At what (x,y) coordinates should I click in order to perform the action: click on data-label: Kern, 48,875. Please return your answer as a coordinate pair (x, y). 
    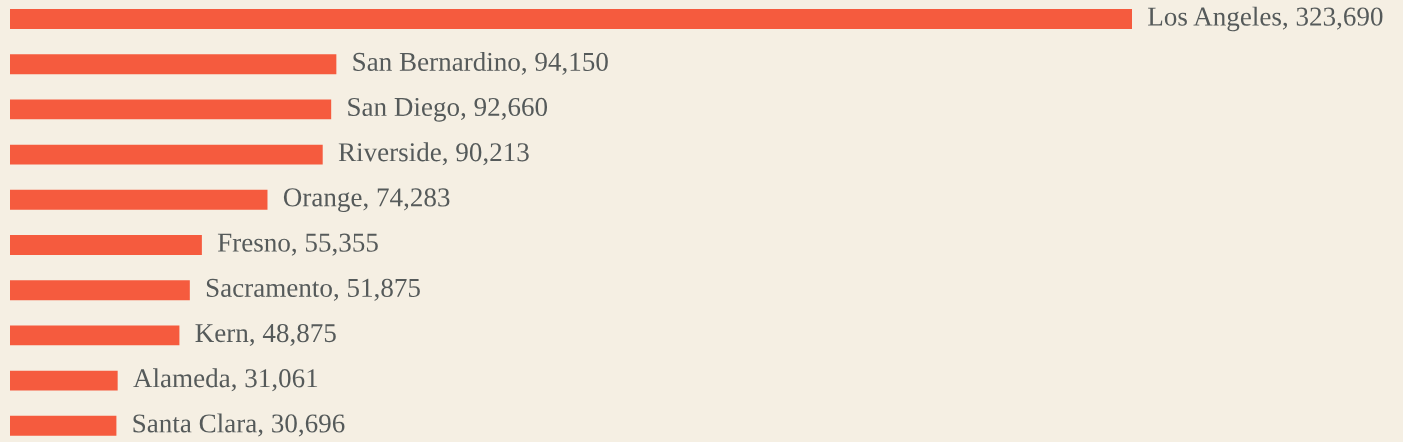
    Looking at the image, I should click on (265, 335).